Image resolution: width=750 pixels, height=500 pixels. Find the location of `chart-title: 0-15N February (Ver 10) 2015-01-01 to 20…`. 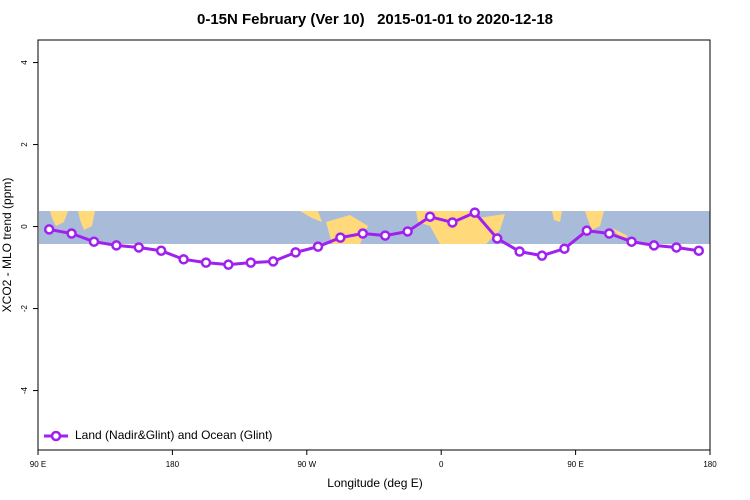

chart-title: 0-15N February (Ver 10) 2015-01-01 to 20… is located at coordinates (375, 19).